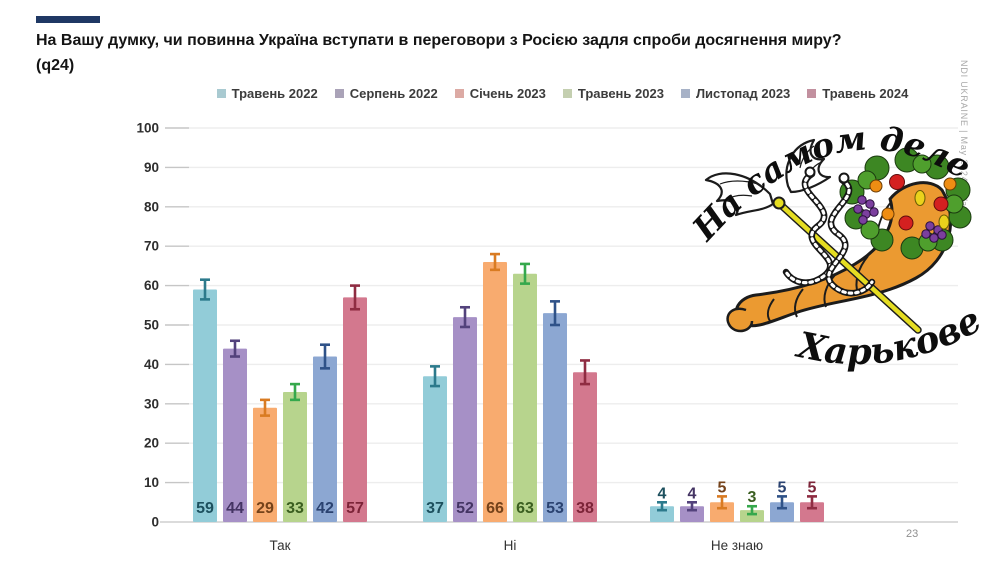 The width and height of the screenshot is (1000, 562). I want to click on bar-value-label: 44, so click(235, 508).